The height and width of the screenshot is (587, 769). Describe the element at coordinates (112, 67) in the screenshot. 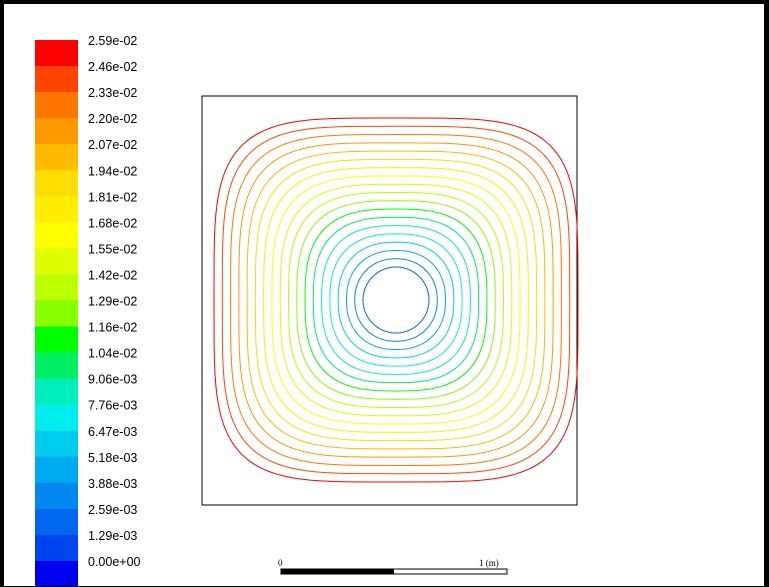

I see `colorbar-tick-label: 2.46e-02` at that location.